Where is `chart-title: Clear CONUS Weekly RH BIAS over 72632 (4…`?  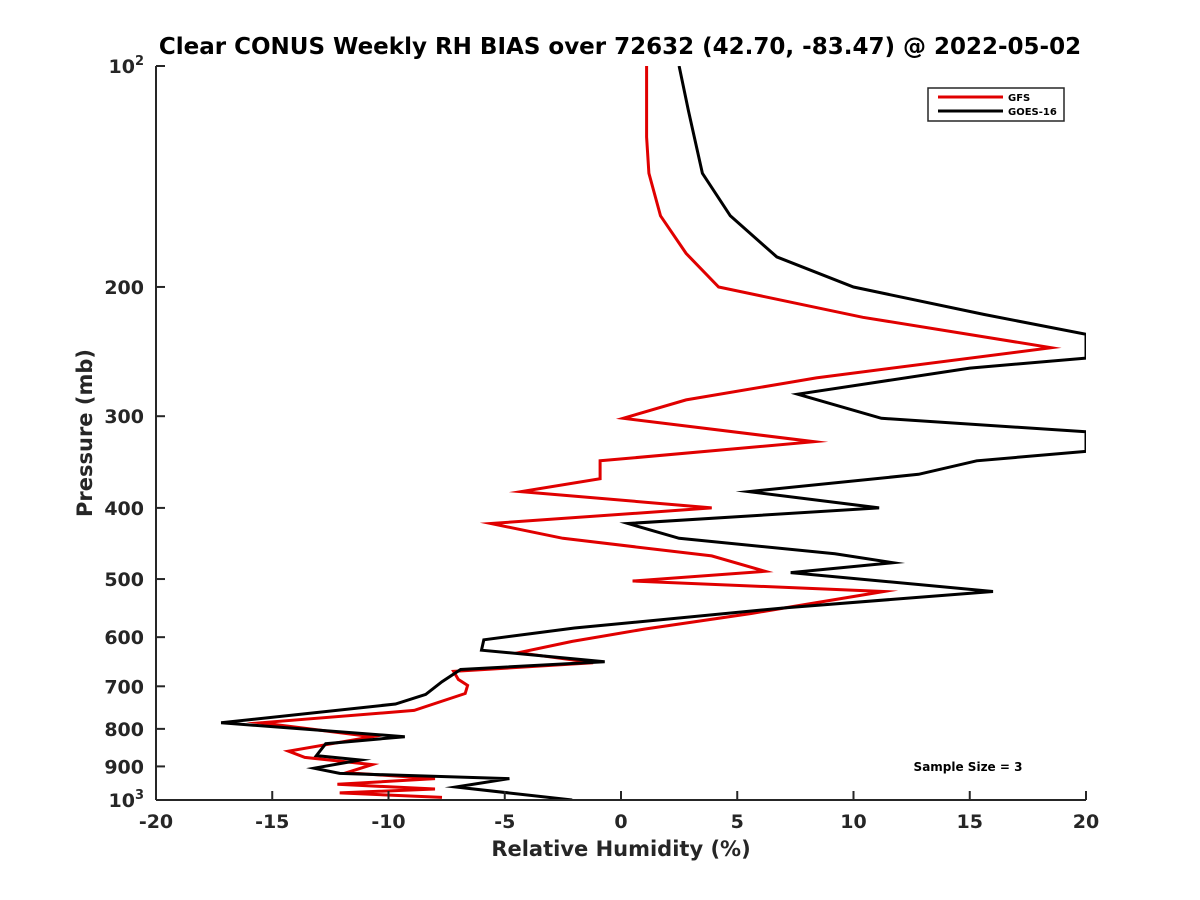
chart-title: Clear CONUS Weekly RH BIAS over 72632 (4… is located at coordinates (620, 47).